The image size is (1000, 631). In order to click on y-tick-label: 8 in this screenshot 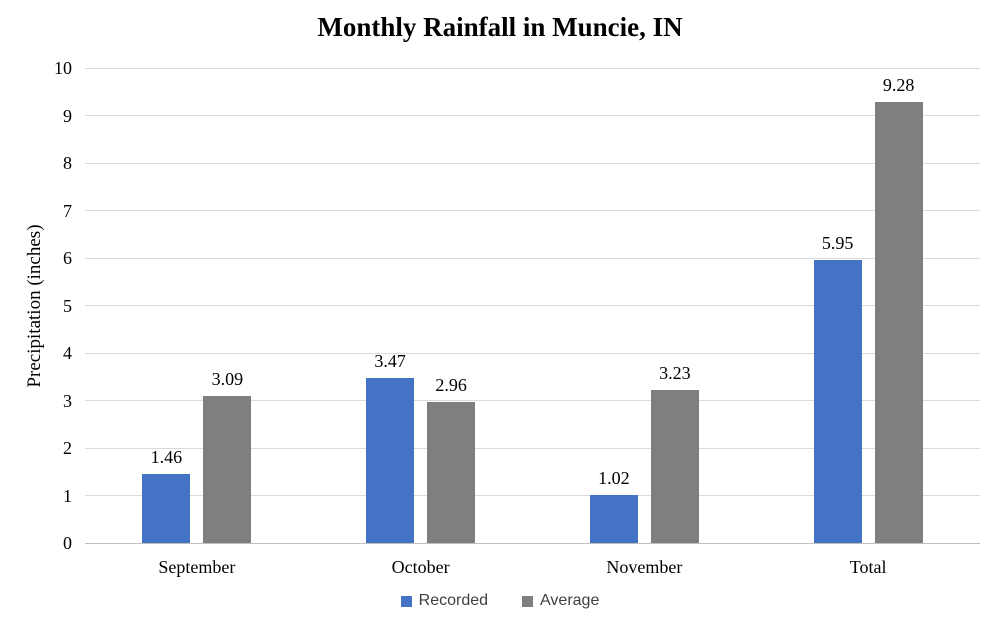, I will do `click(67, 163)`.